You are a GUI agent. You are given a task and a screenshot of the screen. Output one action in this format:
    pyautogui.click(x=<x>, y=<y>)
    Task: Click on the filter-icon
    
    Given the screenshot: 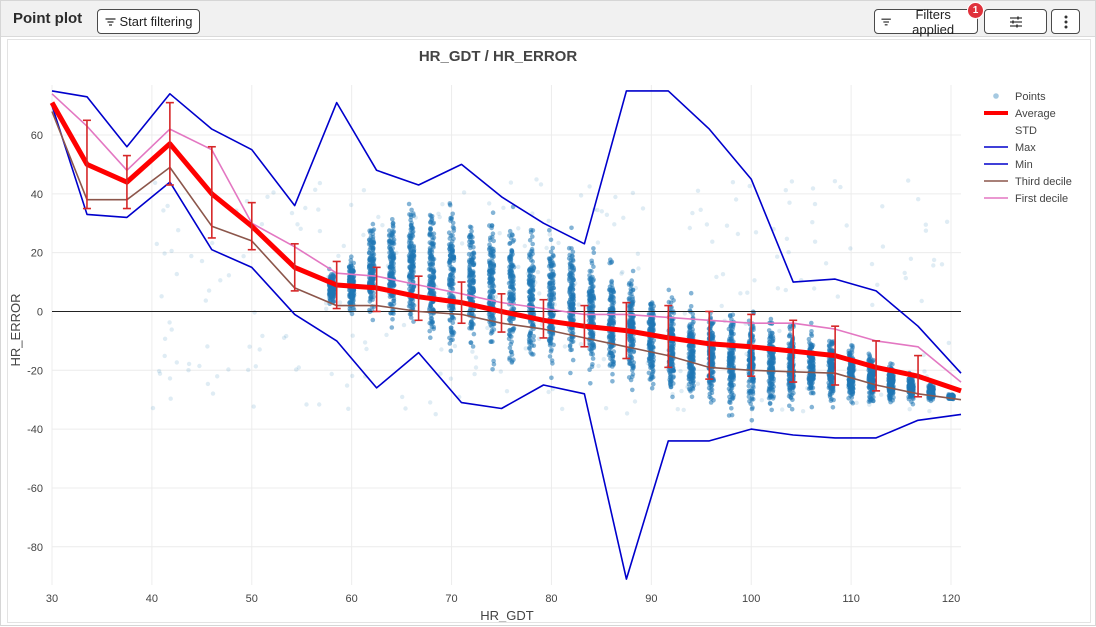 What is the action you would take?
    pyautogui.click(x=110, y=22)
    